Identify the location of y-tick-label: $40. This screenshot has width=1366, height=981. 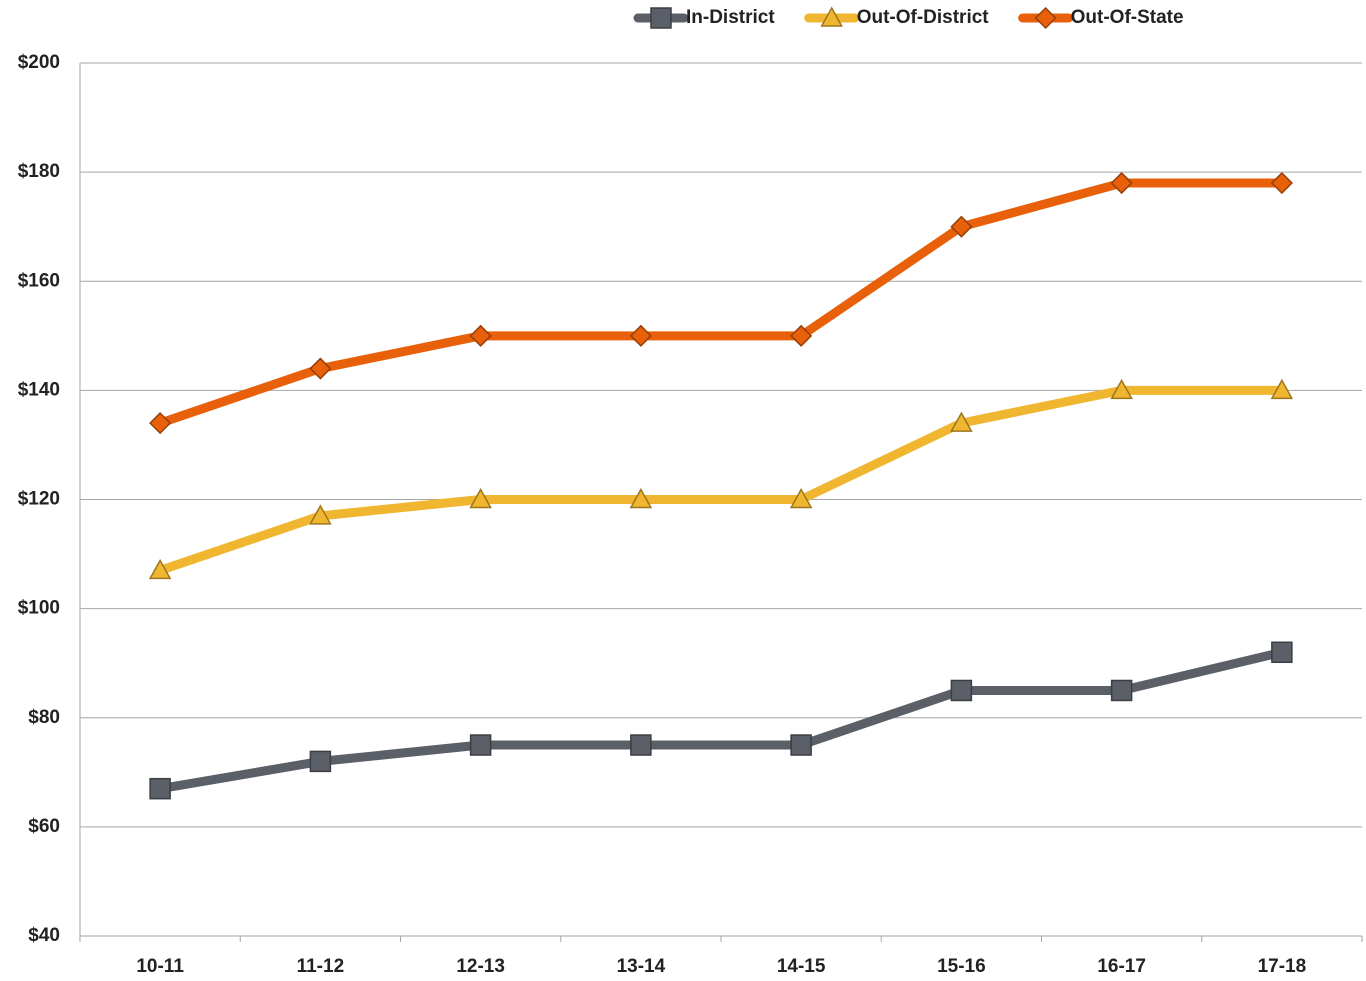
(44, 935).